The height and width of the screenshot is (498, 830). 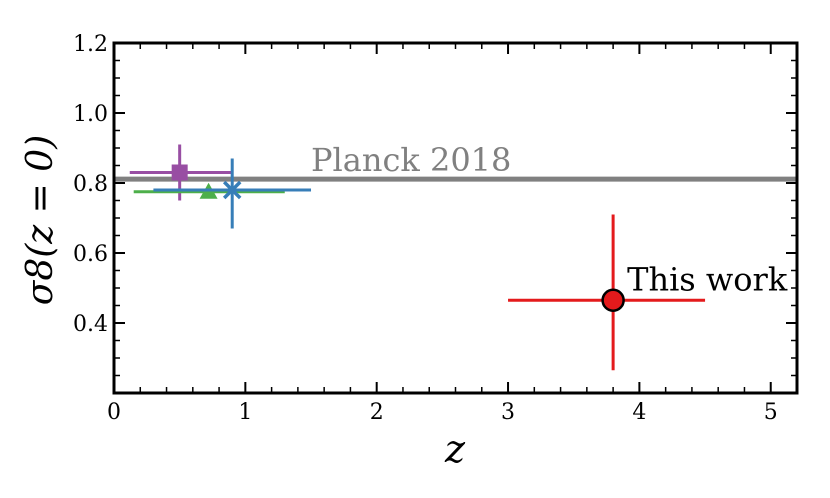 I want to click on series-circle-3: This work, so click(x=648, y=292).